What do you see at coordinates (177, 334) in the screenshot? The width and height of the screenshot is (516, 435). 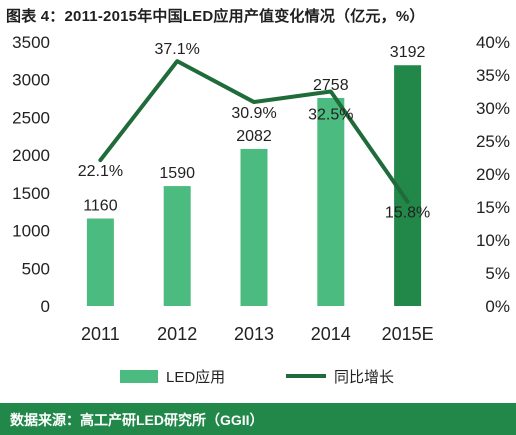 I see `x-tick-label: 2012` at bounding box center [177, 334].